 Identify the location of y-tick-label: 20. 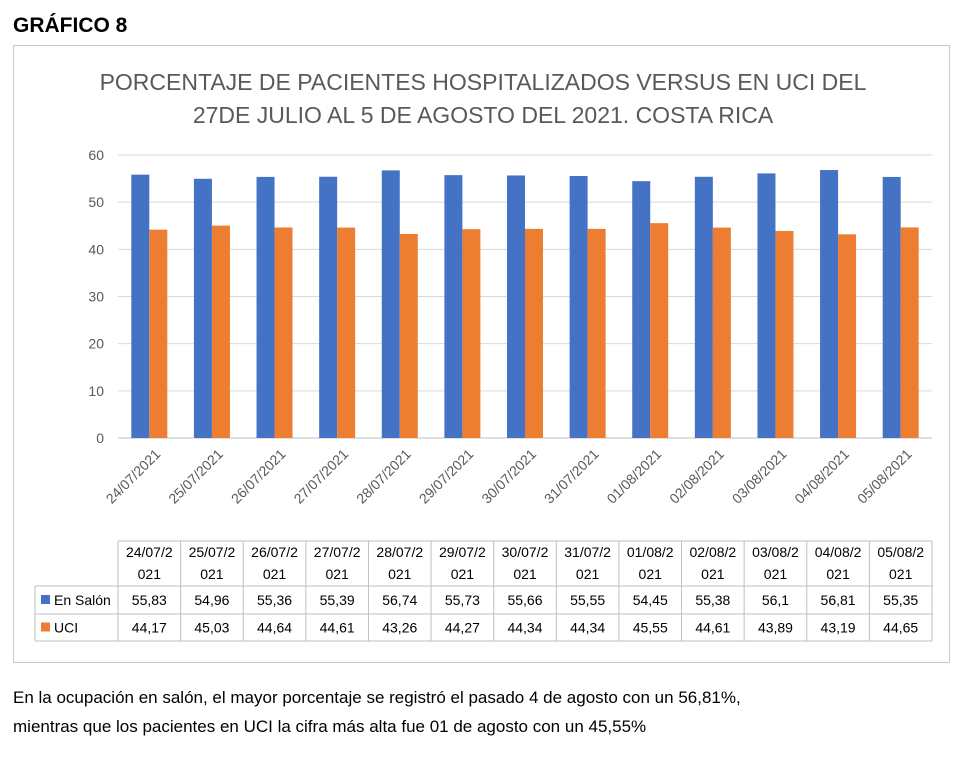
(96, 344).